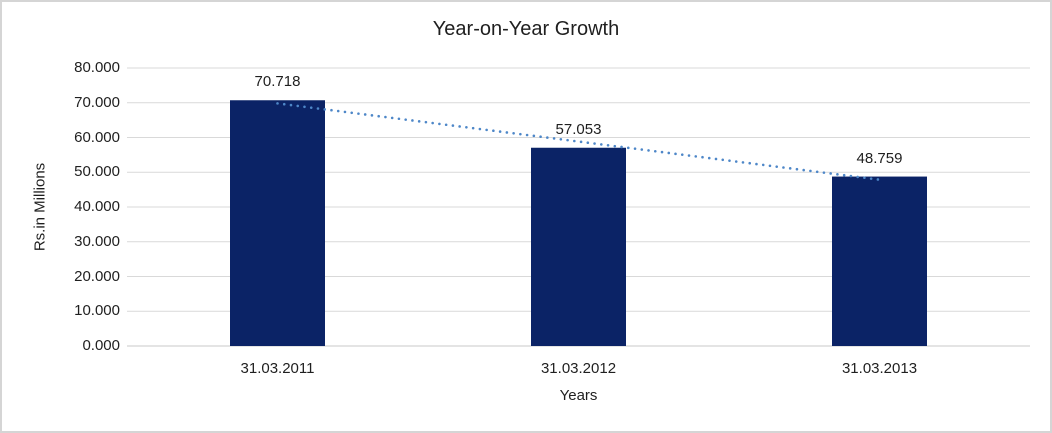 This screenshot has width=1052, height=433. I want to click on x-axis-category-label: 31.03.2013, so click(879, 368).